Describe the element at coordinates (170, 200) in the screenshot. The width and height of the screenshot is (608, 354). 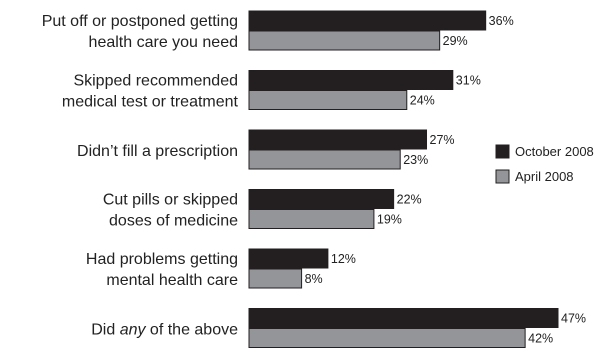
I see `category-label: Cut pills or skipped` at that location.